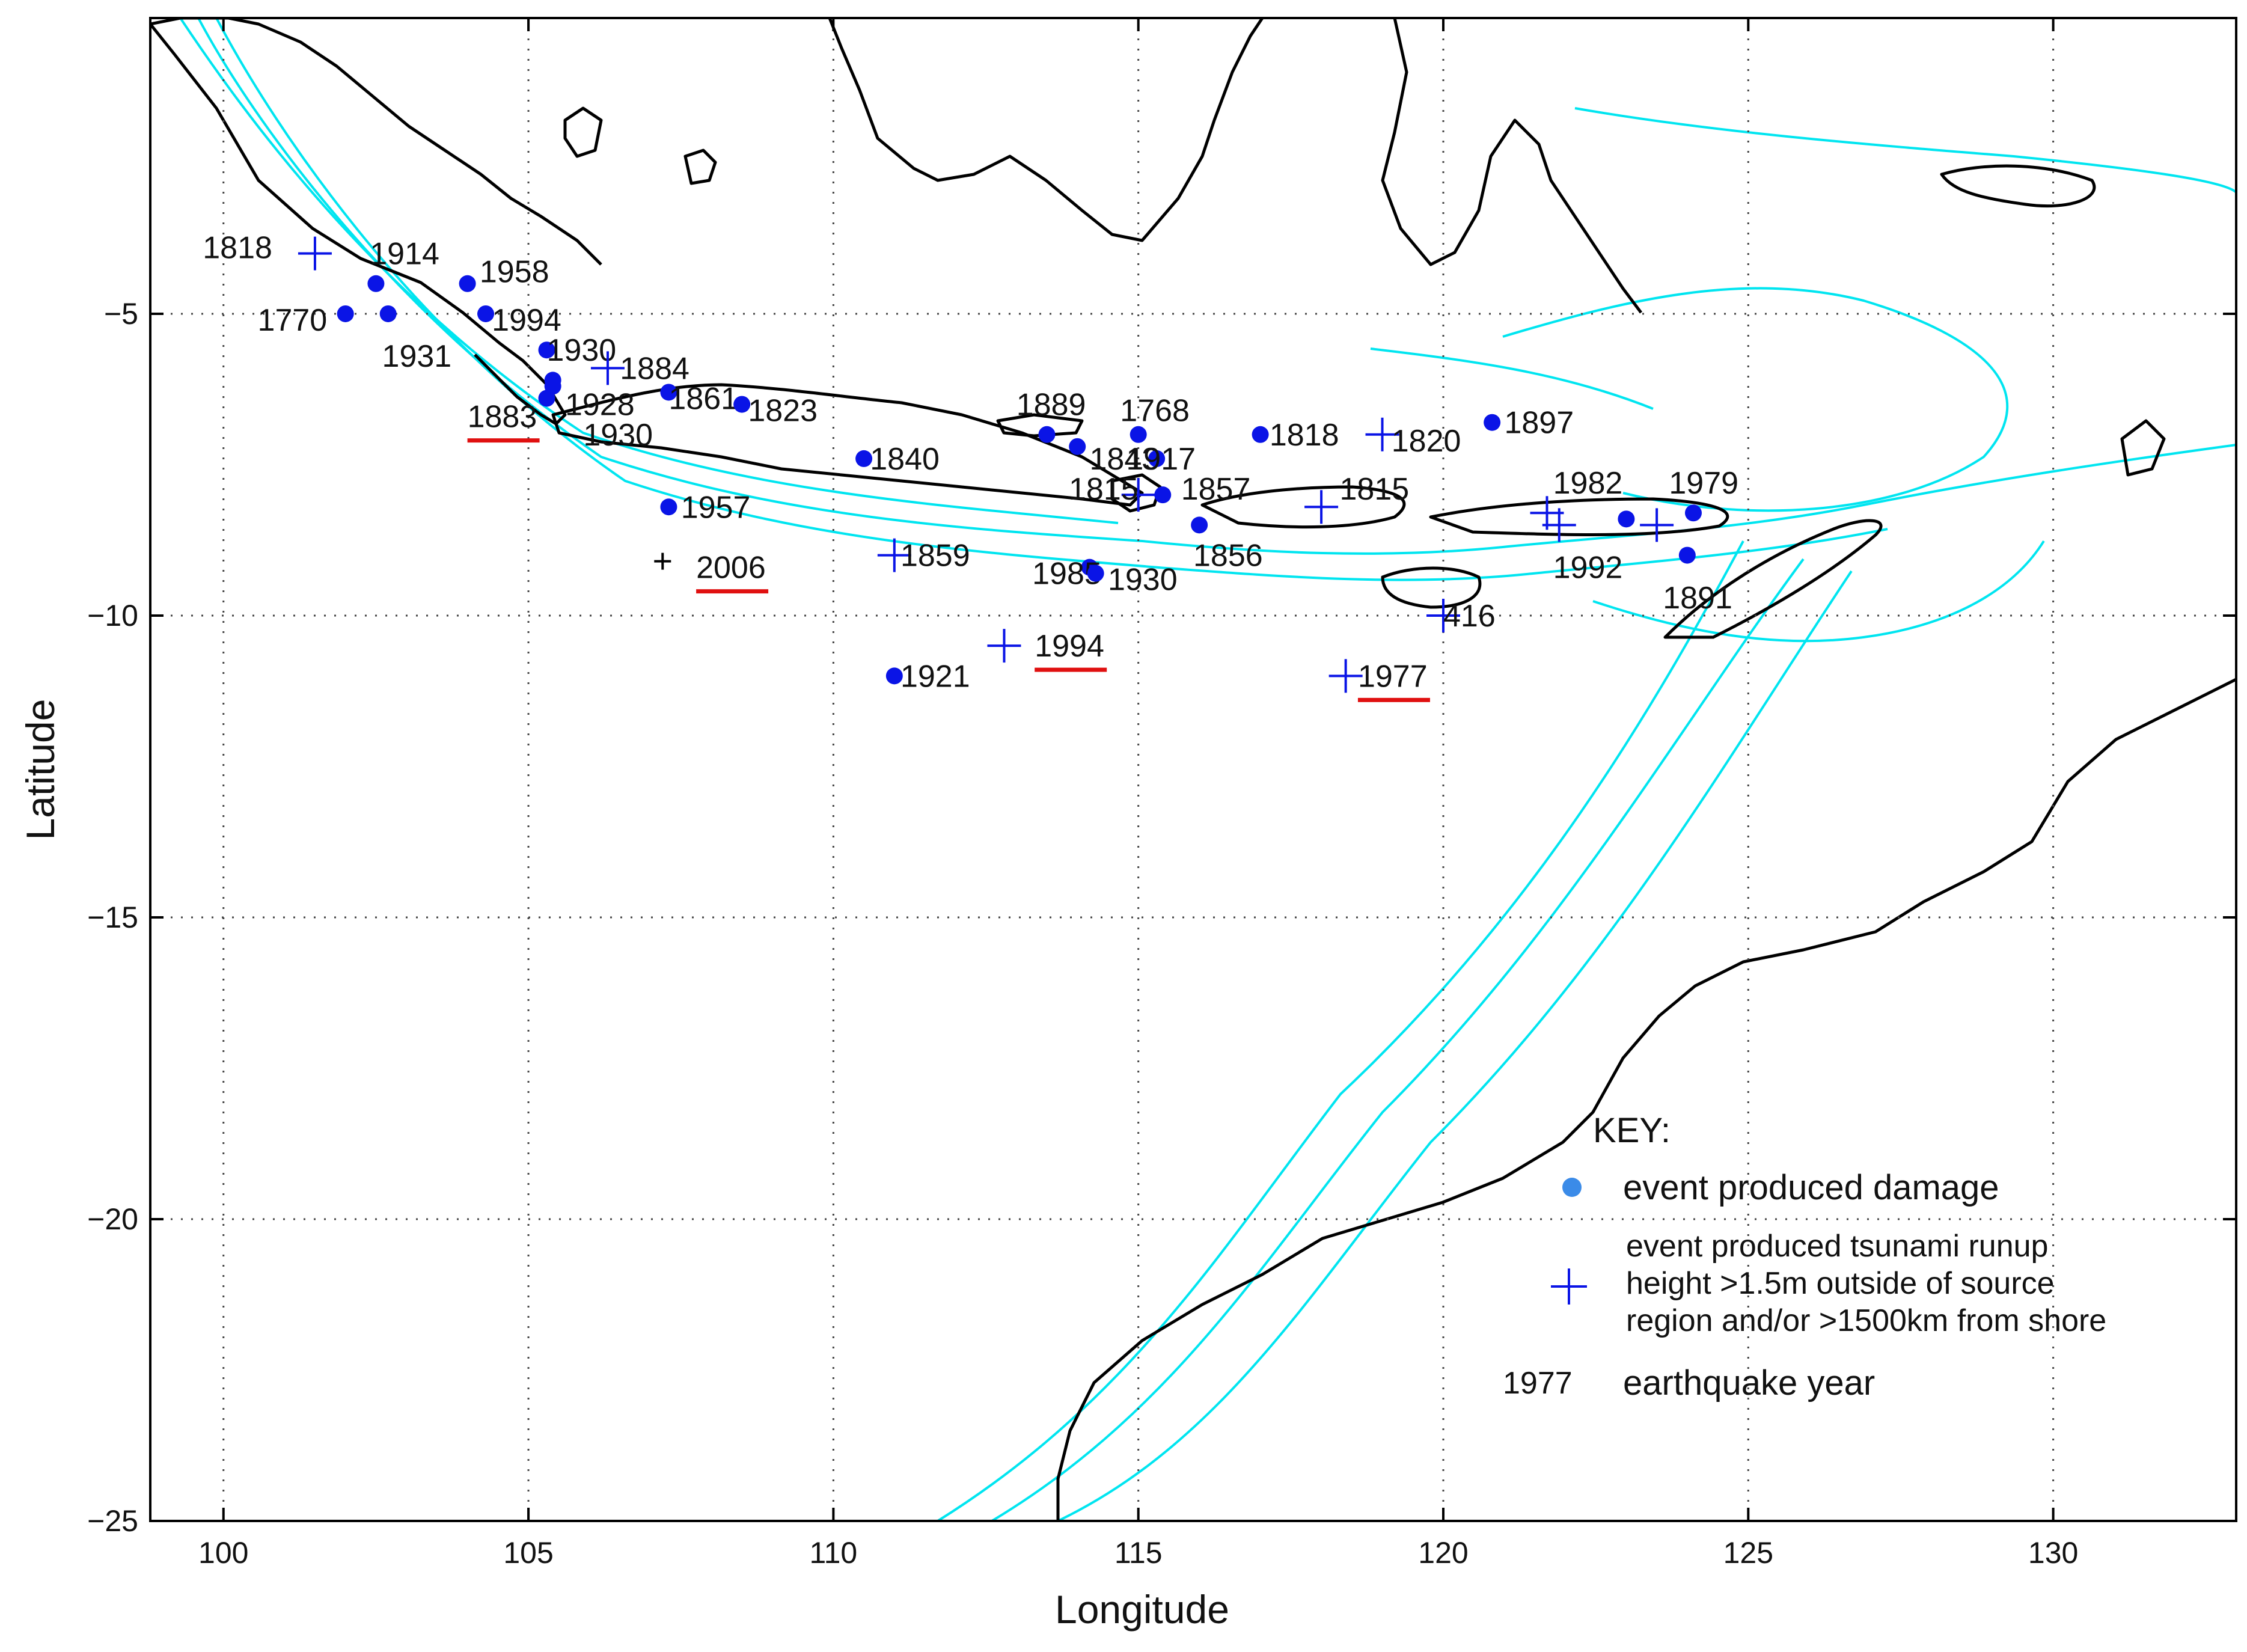  I want to click on y-tick-label: −5, so click(121, 314).